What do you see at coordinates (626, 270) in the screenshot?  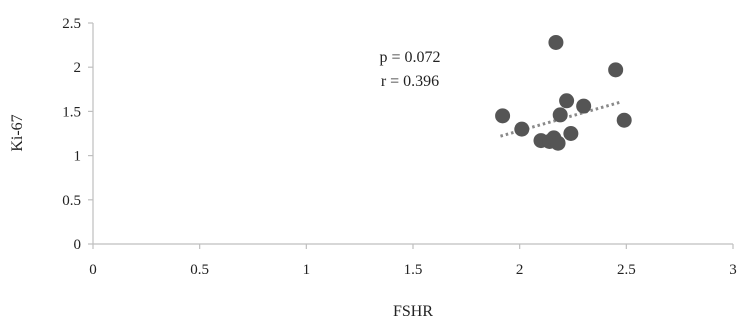 I see `x-tick-label: 2.5` at bounding box center [626, 270].